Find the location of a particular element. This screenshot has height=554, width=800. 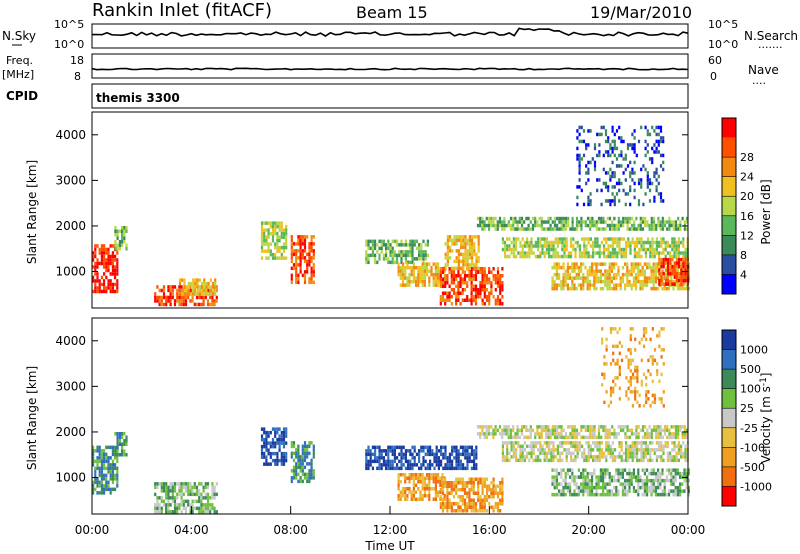

colorbar-segment is located at coordinates (729, 398).